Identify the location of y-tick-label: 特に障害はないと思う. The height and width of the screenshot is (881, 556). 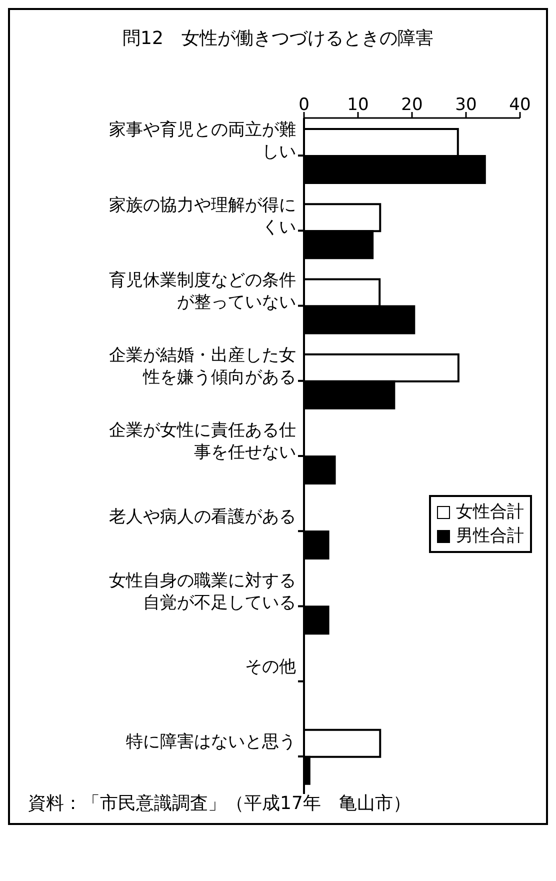
(211, 742).